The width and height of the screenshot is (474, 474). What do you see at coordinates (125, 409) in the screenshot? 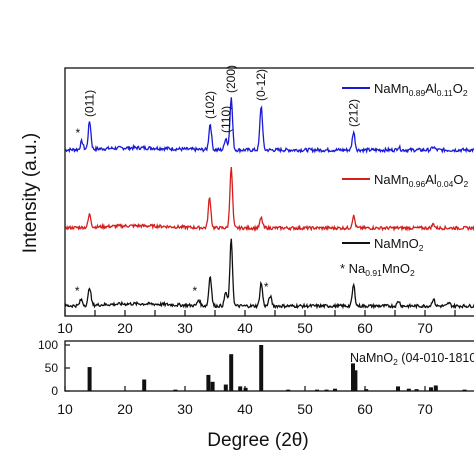
I see `reference-x-tick-label: 20` at bounding box center [125, 409].